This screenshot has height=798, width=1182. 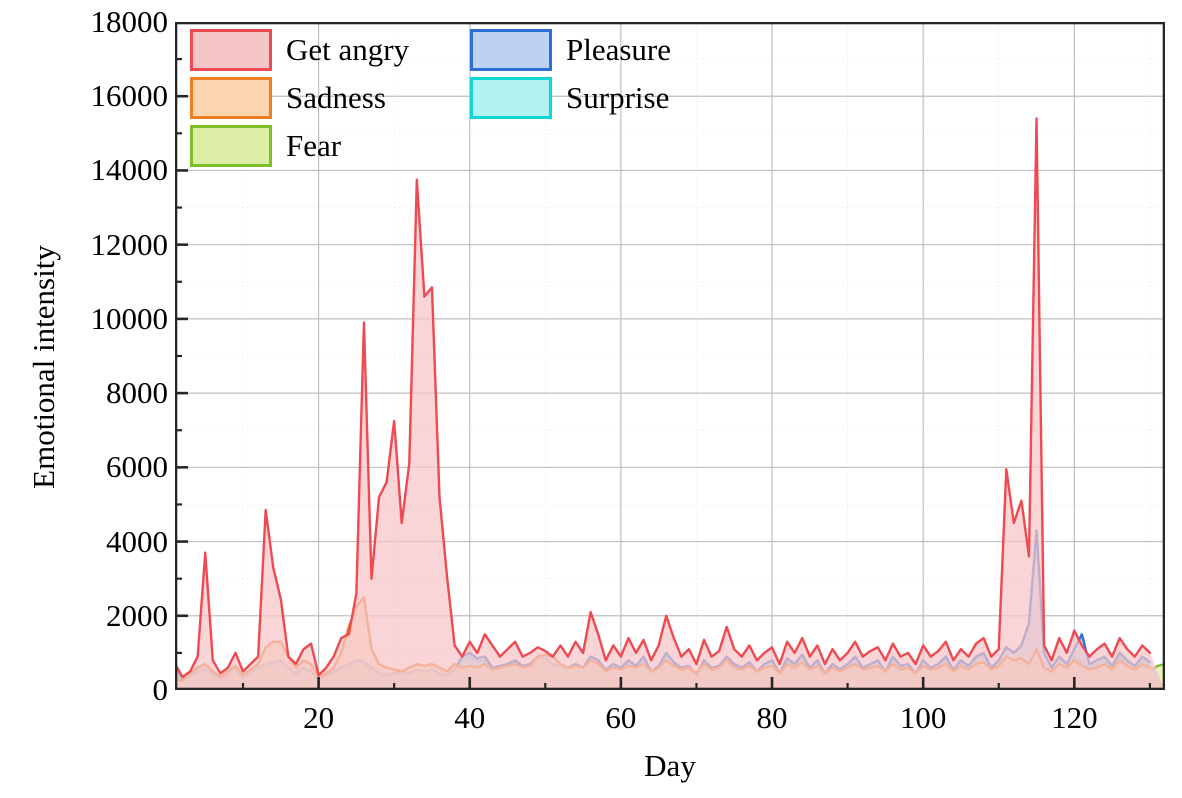 What do you see at coordinates (1074, 717) in the screenshot?
I see `x-tick-label: 120` at bounding box center [1074, 717].